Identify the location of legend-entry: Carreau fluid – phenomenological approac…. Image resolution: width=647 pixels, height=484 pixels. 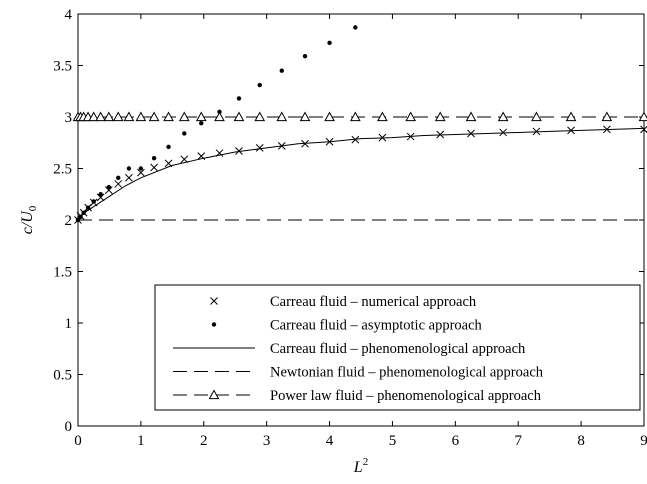
(349, 349).